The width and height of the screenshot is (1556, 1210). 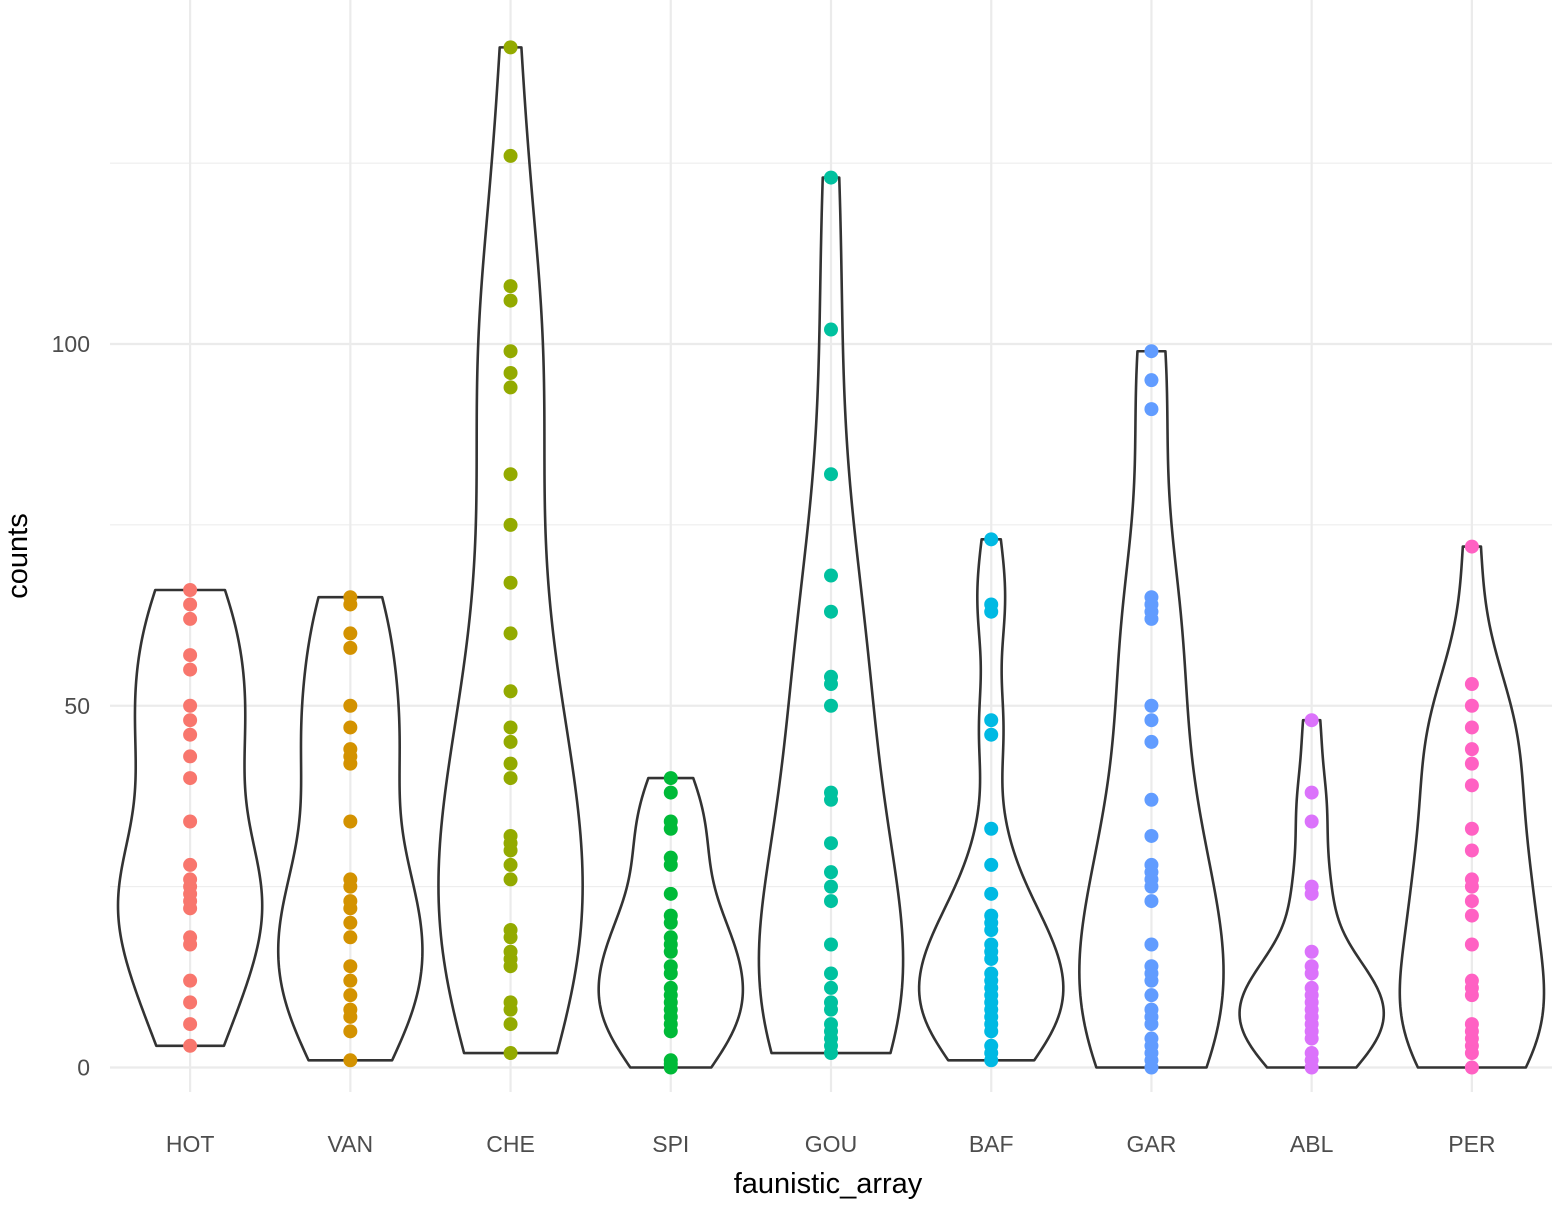 What do you see at coordinates (670, 1144) in the screenshot?
I see `x-tick-label: SPI` at bounding box center [670, 1144].